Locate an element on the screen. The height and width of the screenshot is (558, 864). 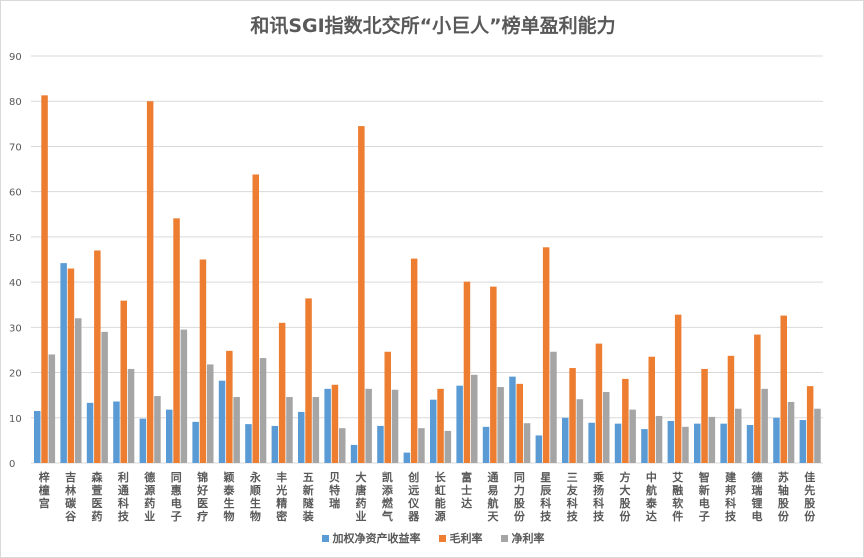
x-tick-label: 丰光精密 is located at coordinates (281, 496).